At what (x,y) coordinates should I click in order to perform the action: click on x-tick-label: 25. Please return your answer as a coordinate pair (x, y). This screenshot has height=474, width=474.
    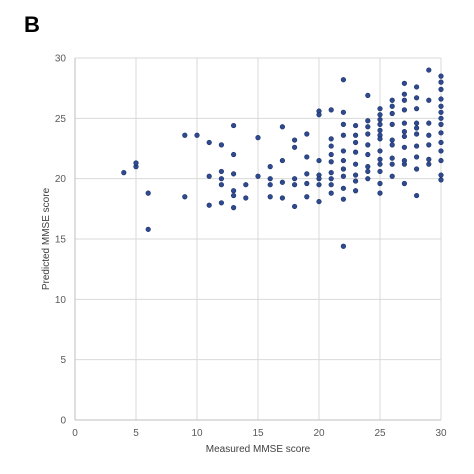
    Looking at the image, I should click on (380, 433).